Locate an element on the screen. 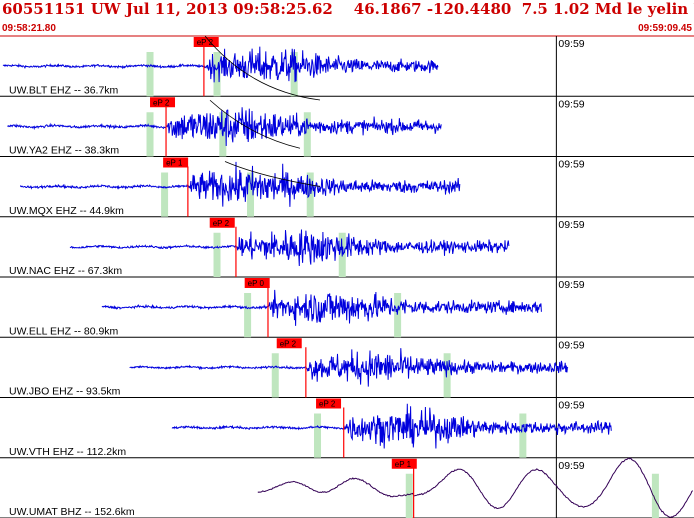  channel-panel: 09:59 eP 2 UW.YA2 EHZ -- 38.3km is located at coordinates (347, 126).